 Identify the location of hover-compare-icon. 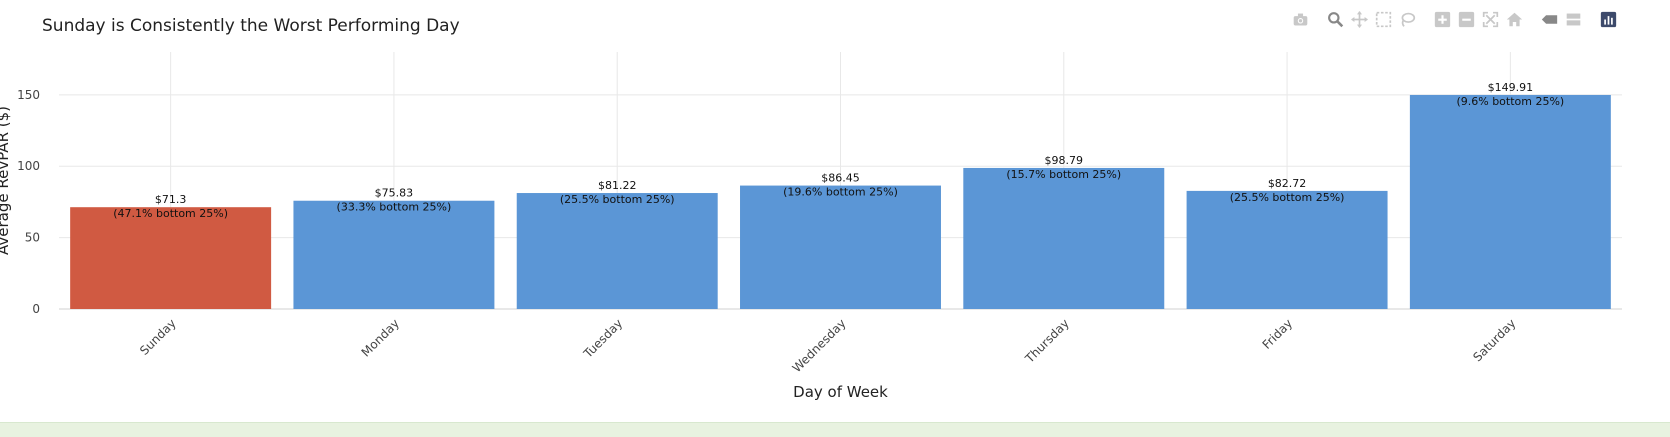
(1573, 19).